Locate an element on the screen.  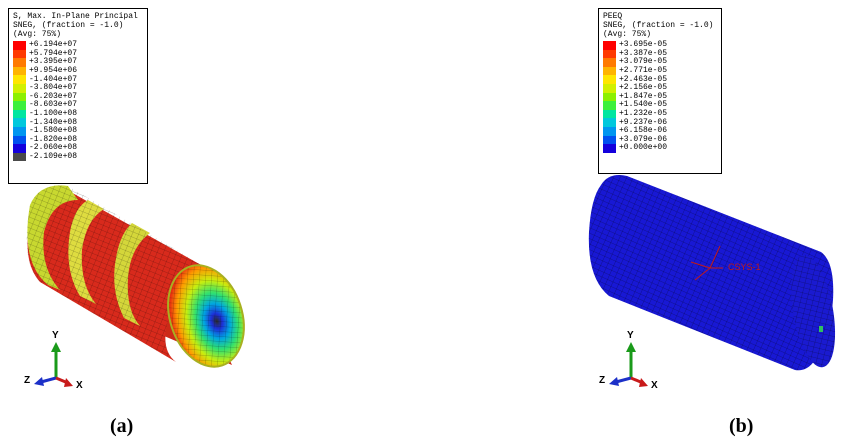
legend-value: +1.847e-05 is located at coordinates (643, 96).